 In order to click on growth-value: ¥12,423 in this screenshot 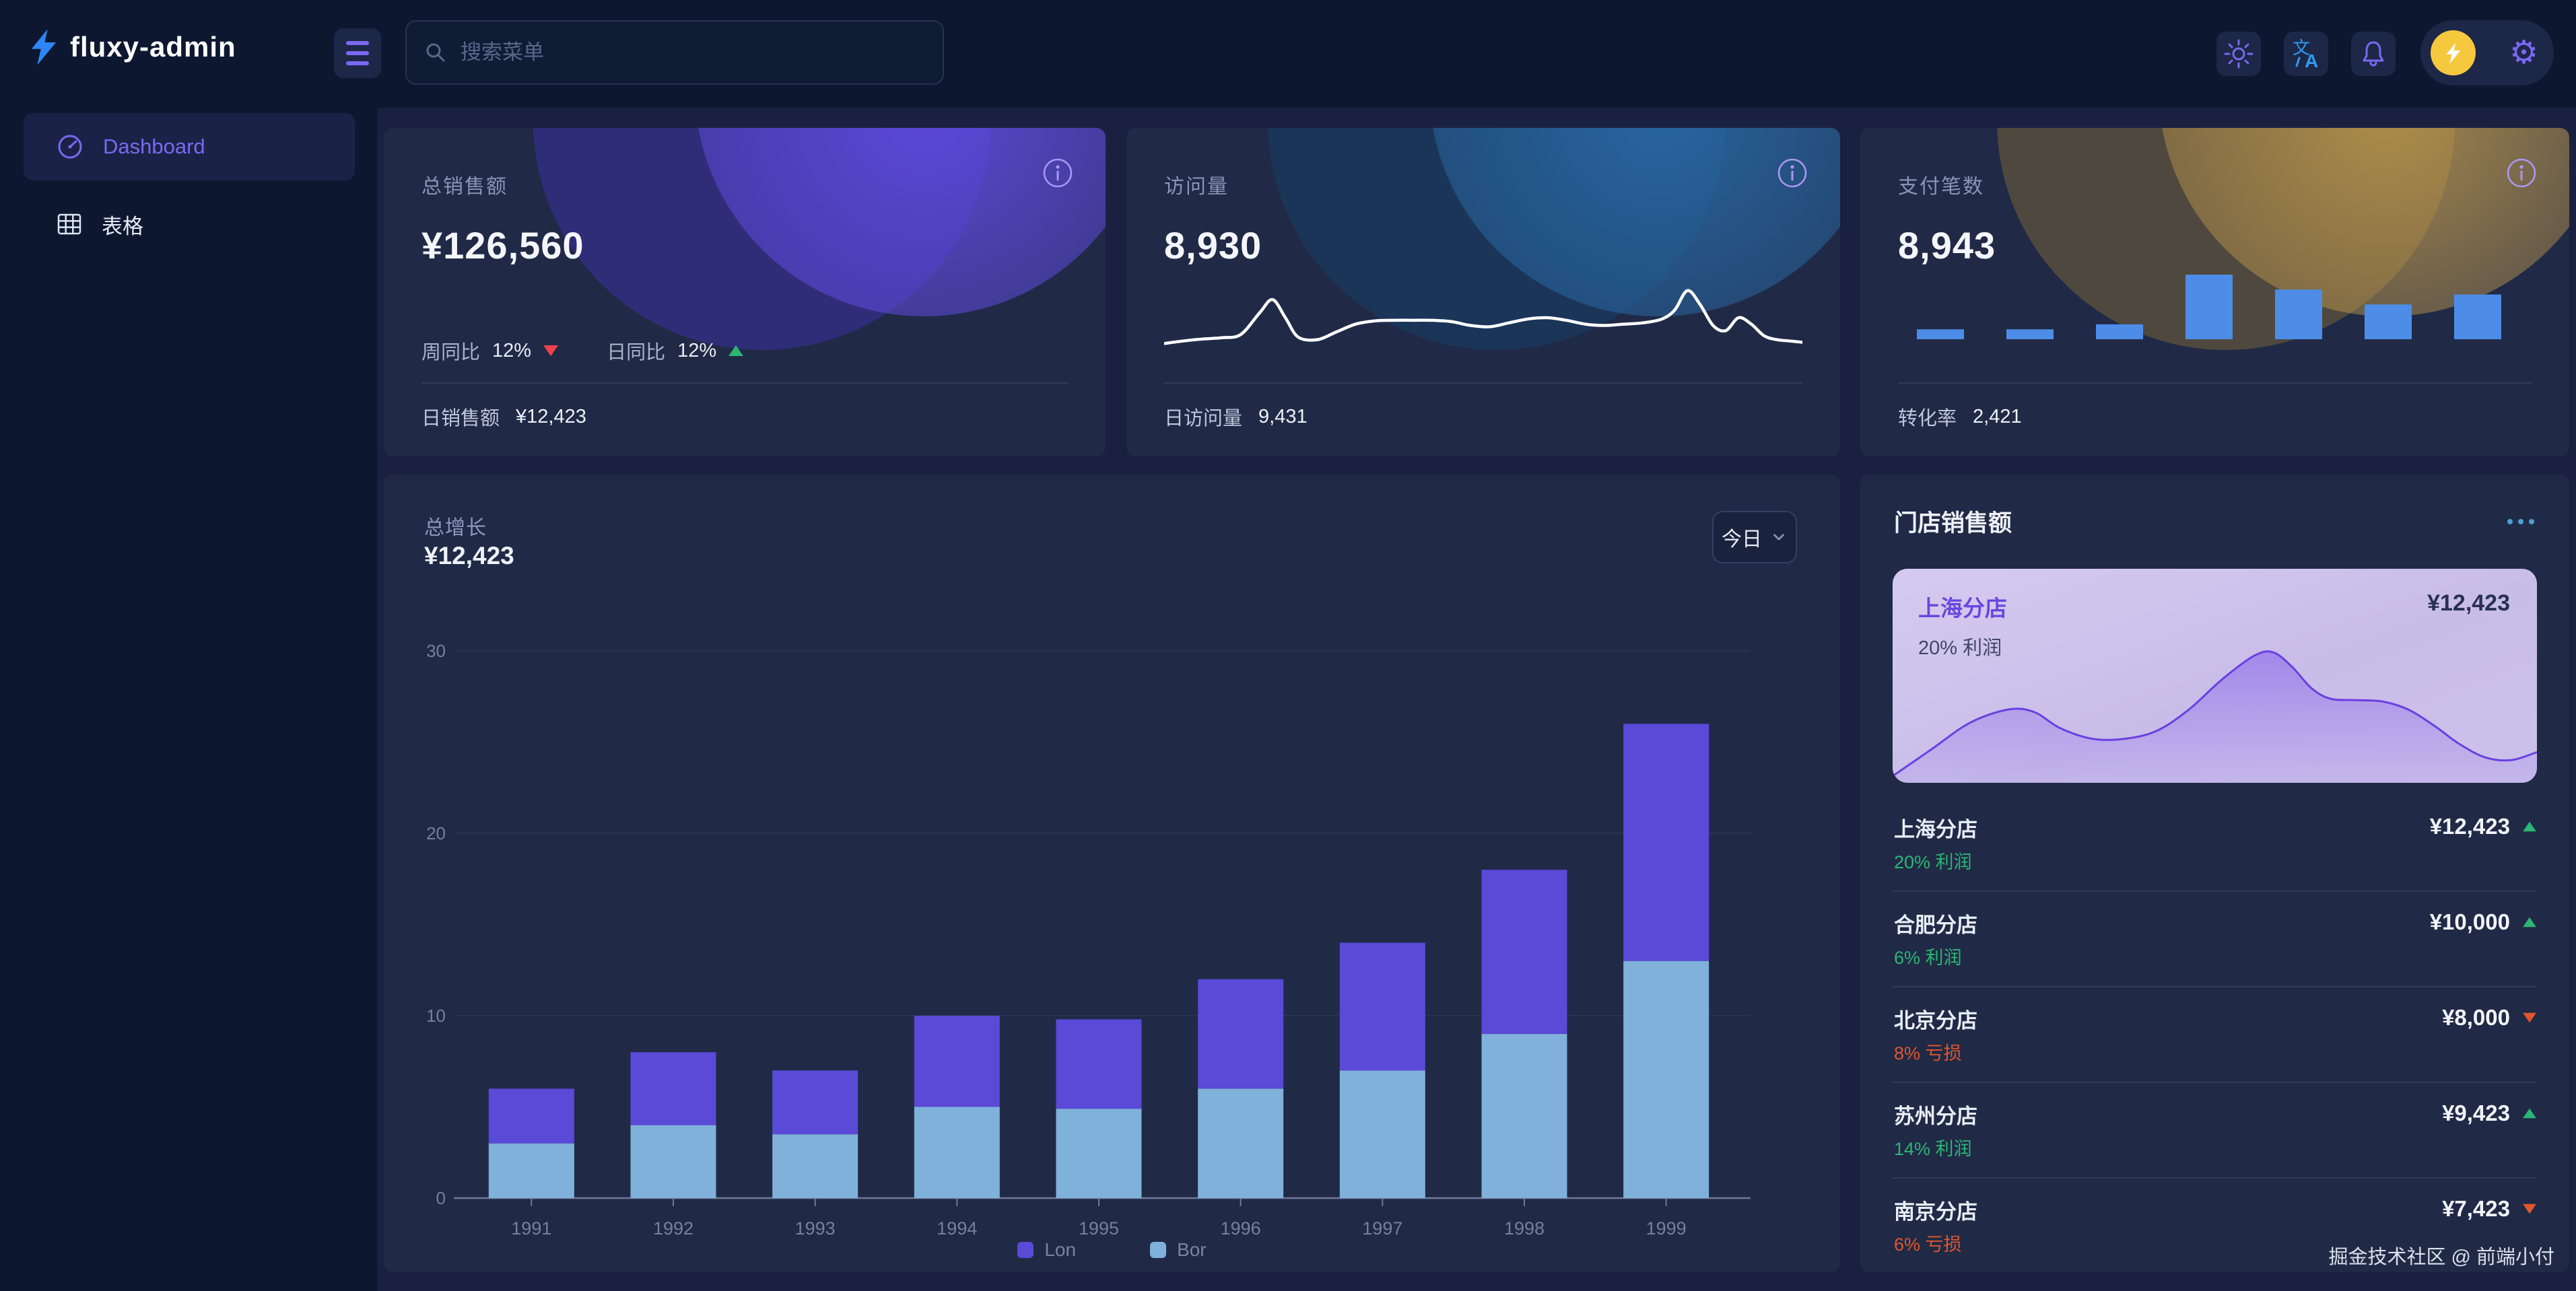, I will do `click(469, 555)`.